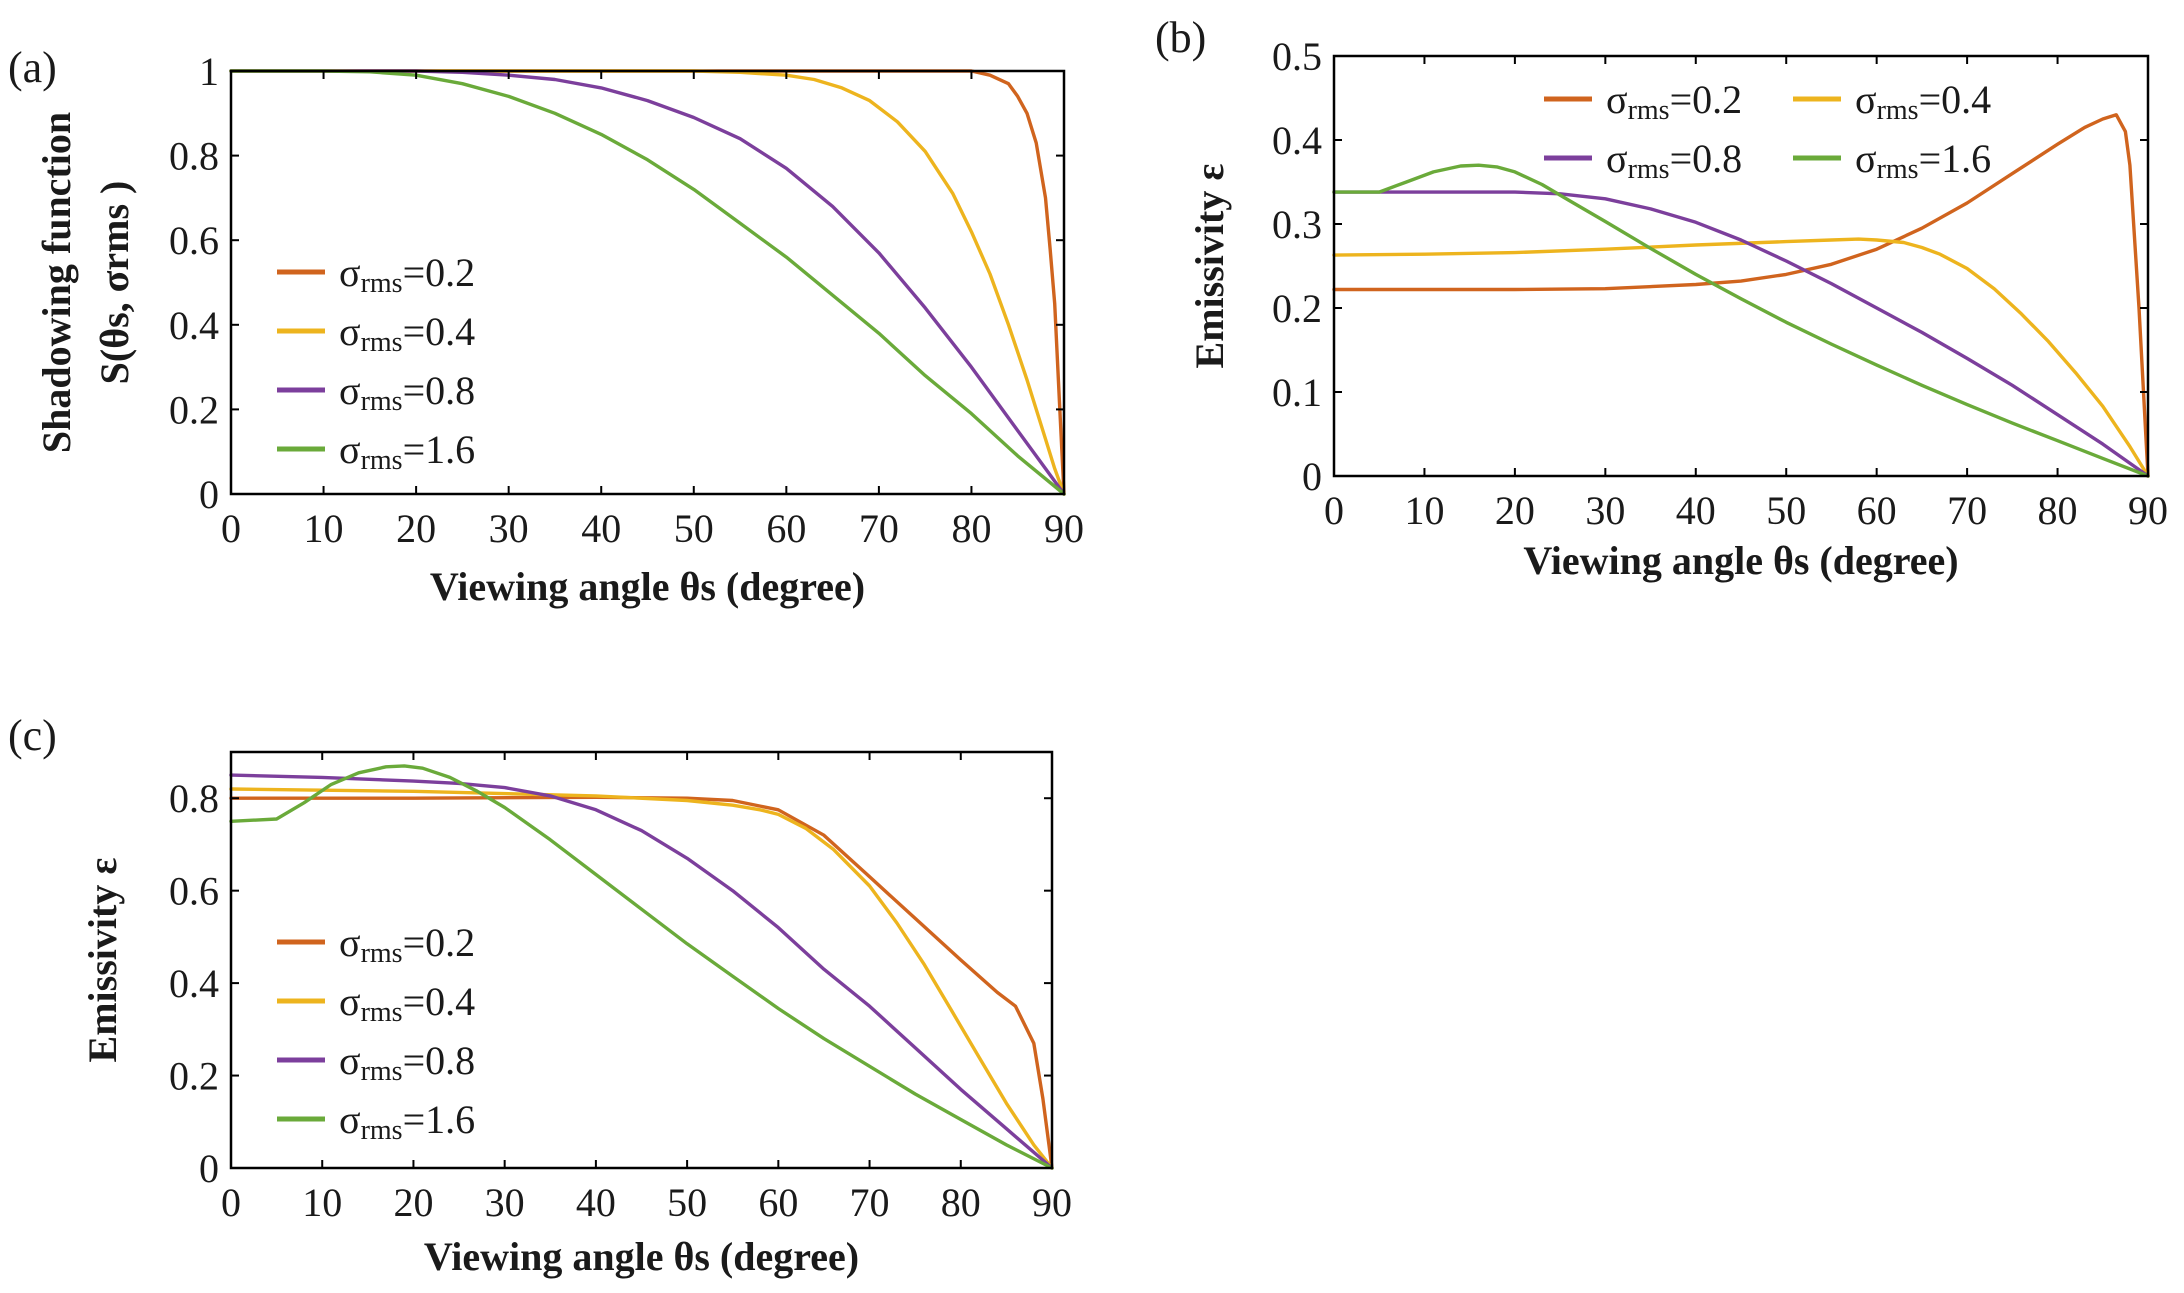 The height and width of the screenshot is (1293, 2184). I want to click on panel-label: (b), so click(1180, 37).